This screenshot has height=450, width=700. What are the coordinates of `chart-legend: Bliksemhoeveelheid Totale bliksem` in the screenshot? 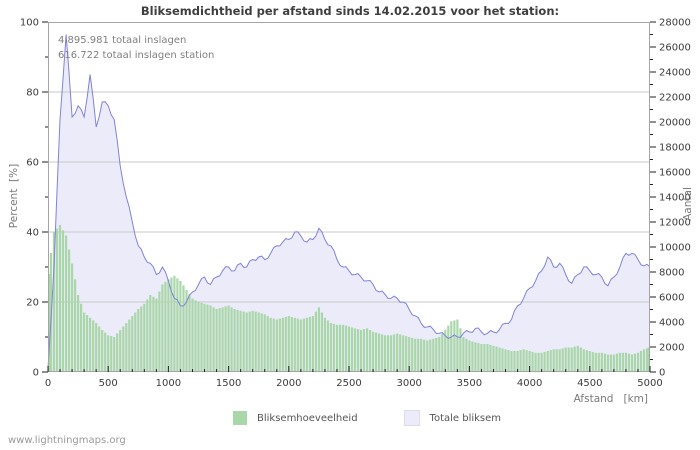 It's located at (367, 418).